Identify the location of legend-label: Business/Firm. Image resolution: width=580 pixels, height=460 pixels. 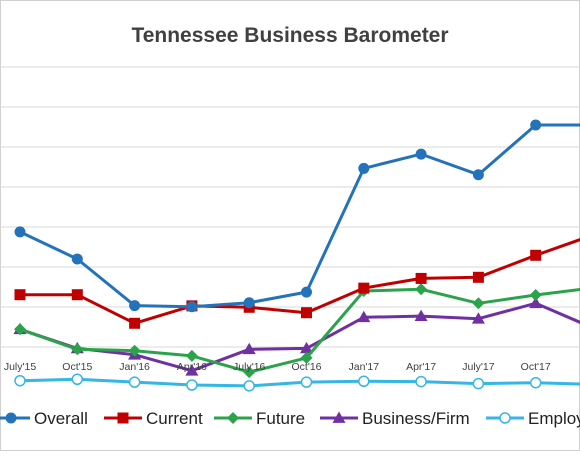
(416, 418).